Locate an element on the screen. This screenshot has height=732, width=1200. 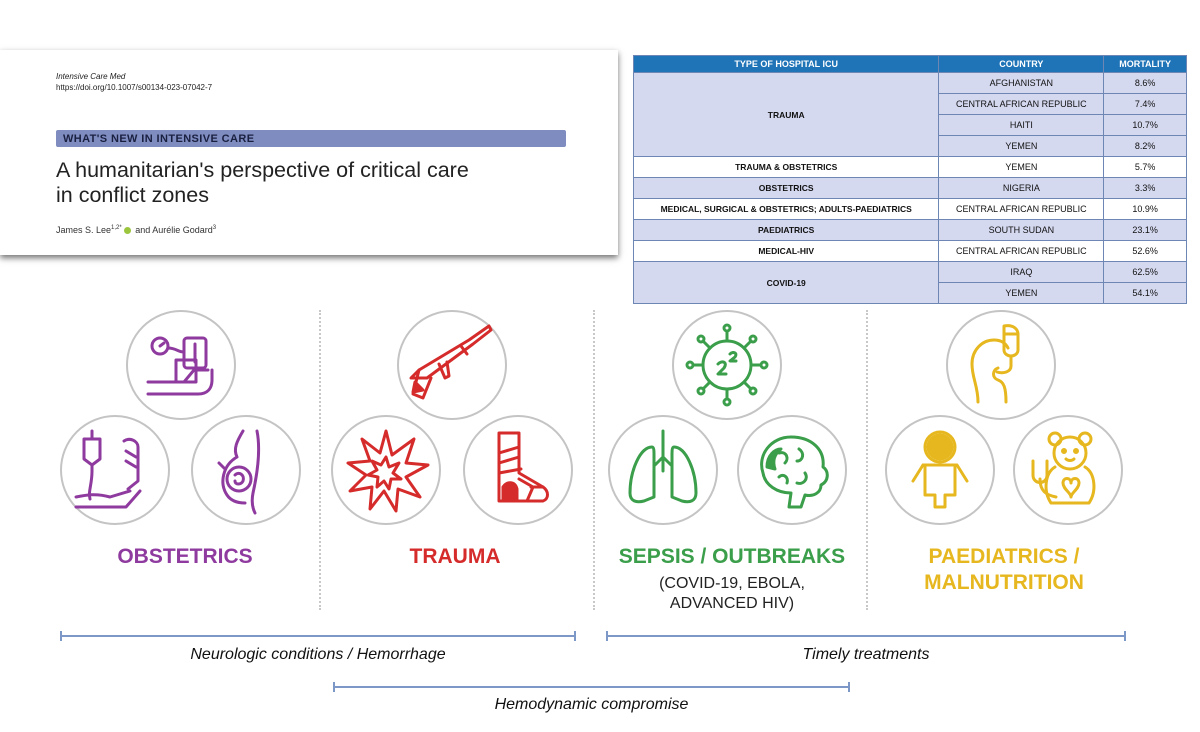
teddy-bear-stethoscope-icon is located at coordinates (1063, 468).